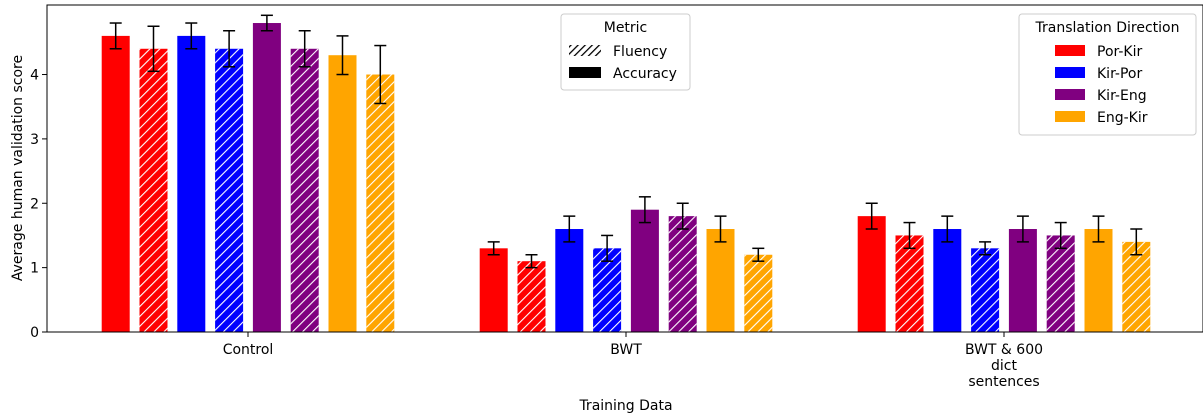 This screenshot has width=1203, height=419. I want to click on y-tick-label: 2, so click(34, 204).